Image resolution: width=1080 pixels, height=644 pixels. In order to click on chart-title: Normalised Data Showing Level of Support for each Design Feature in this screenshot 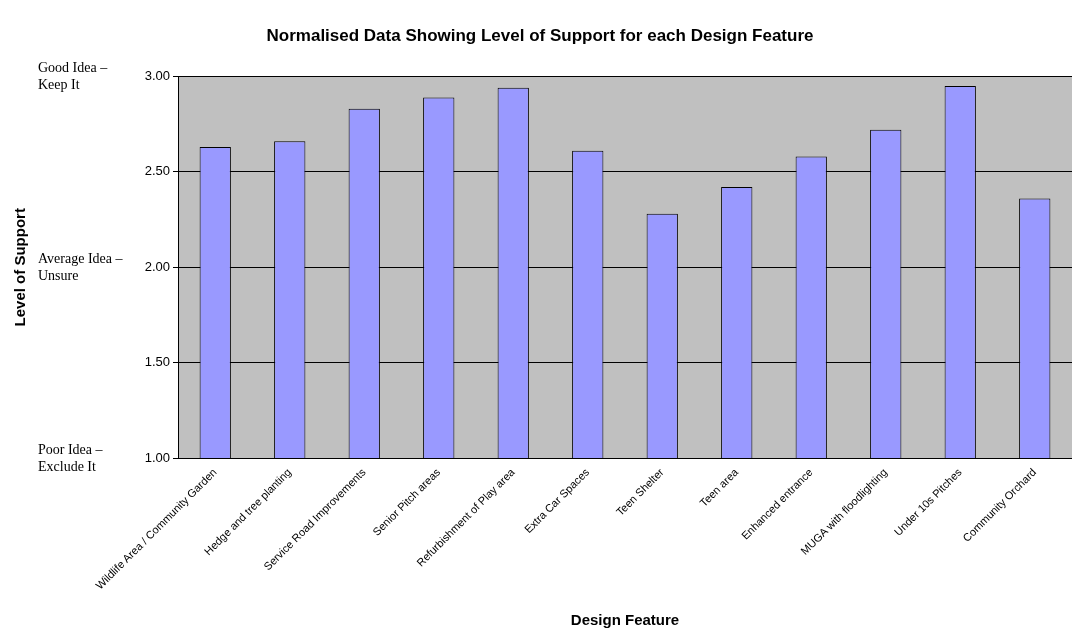, I will do `click(540, 35)`.